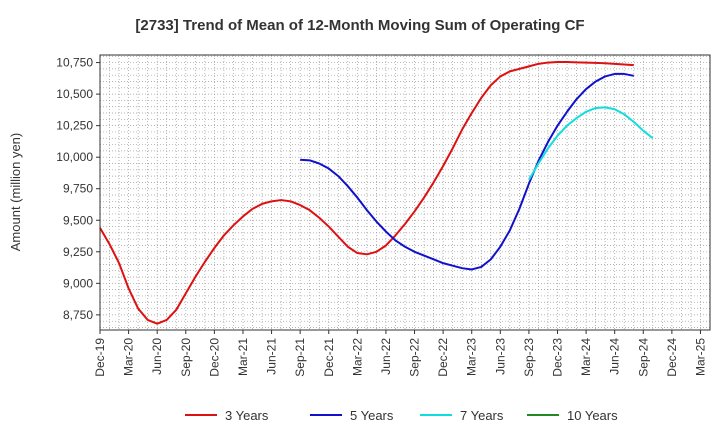 This screenshot has width=720, height=440. I want to click on x-tick-label: Jun-24, so click(615, 356).